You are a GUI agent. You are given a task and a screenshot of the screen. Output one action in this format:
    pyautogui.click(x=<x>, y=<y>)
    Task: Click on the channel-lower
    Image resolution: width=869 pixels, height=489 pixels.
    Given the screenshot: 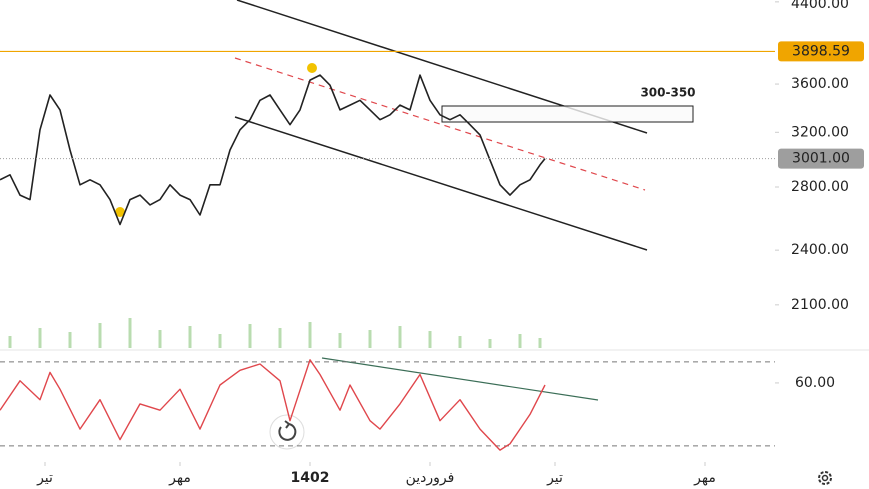 What is the action you would take?
    pyautogui.click(x=441, y=183)
    